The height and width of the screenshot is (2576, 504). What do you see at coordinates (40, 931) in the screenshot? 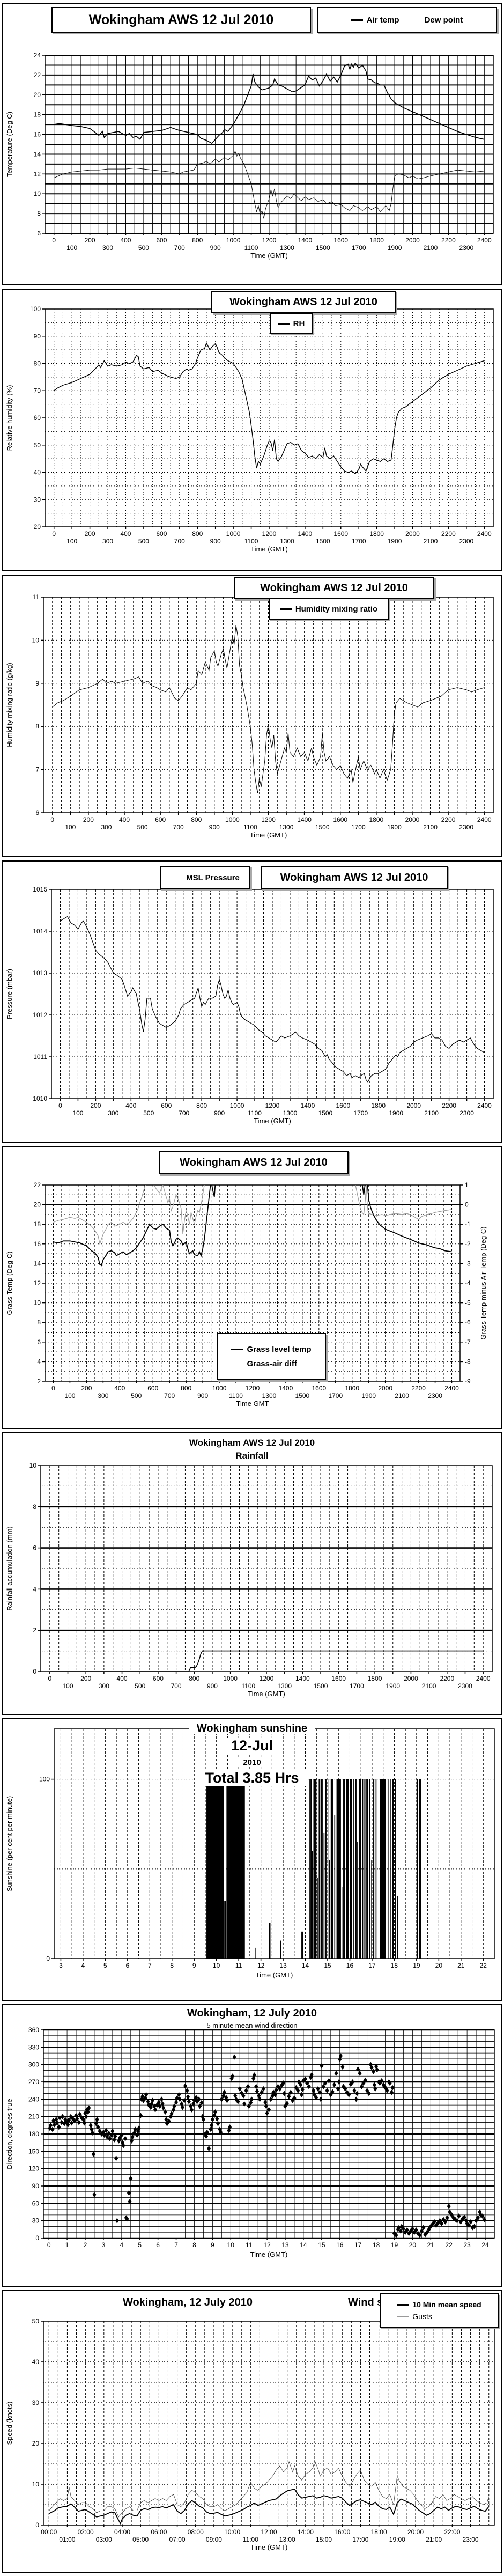
I see `svg-text: 1014` at bounding box center [40, 931].